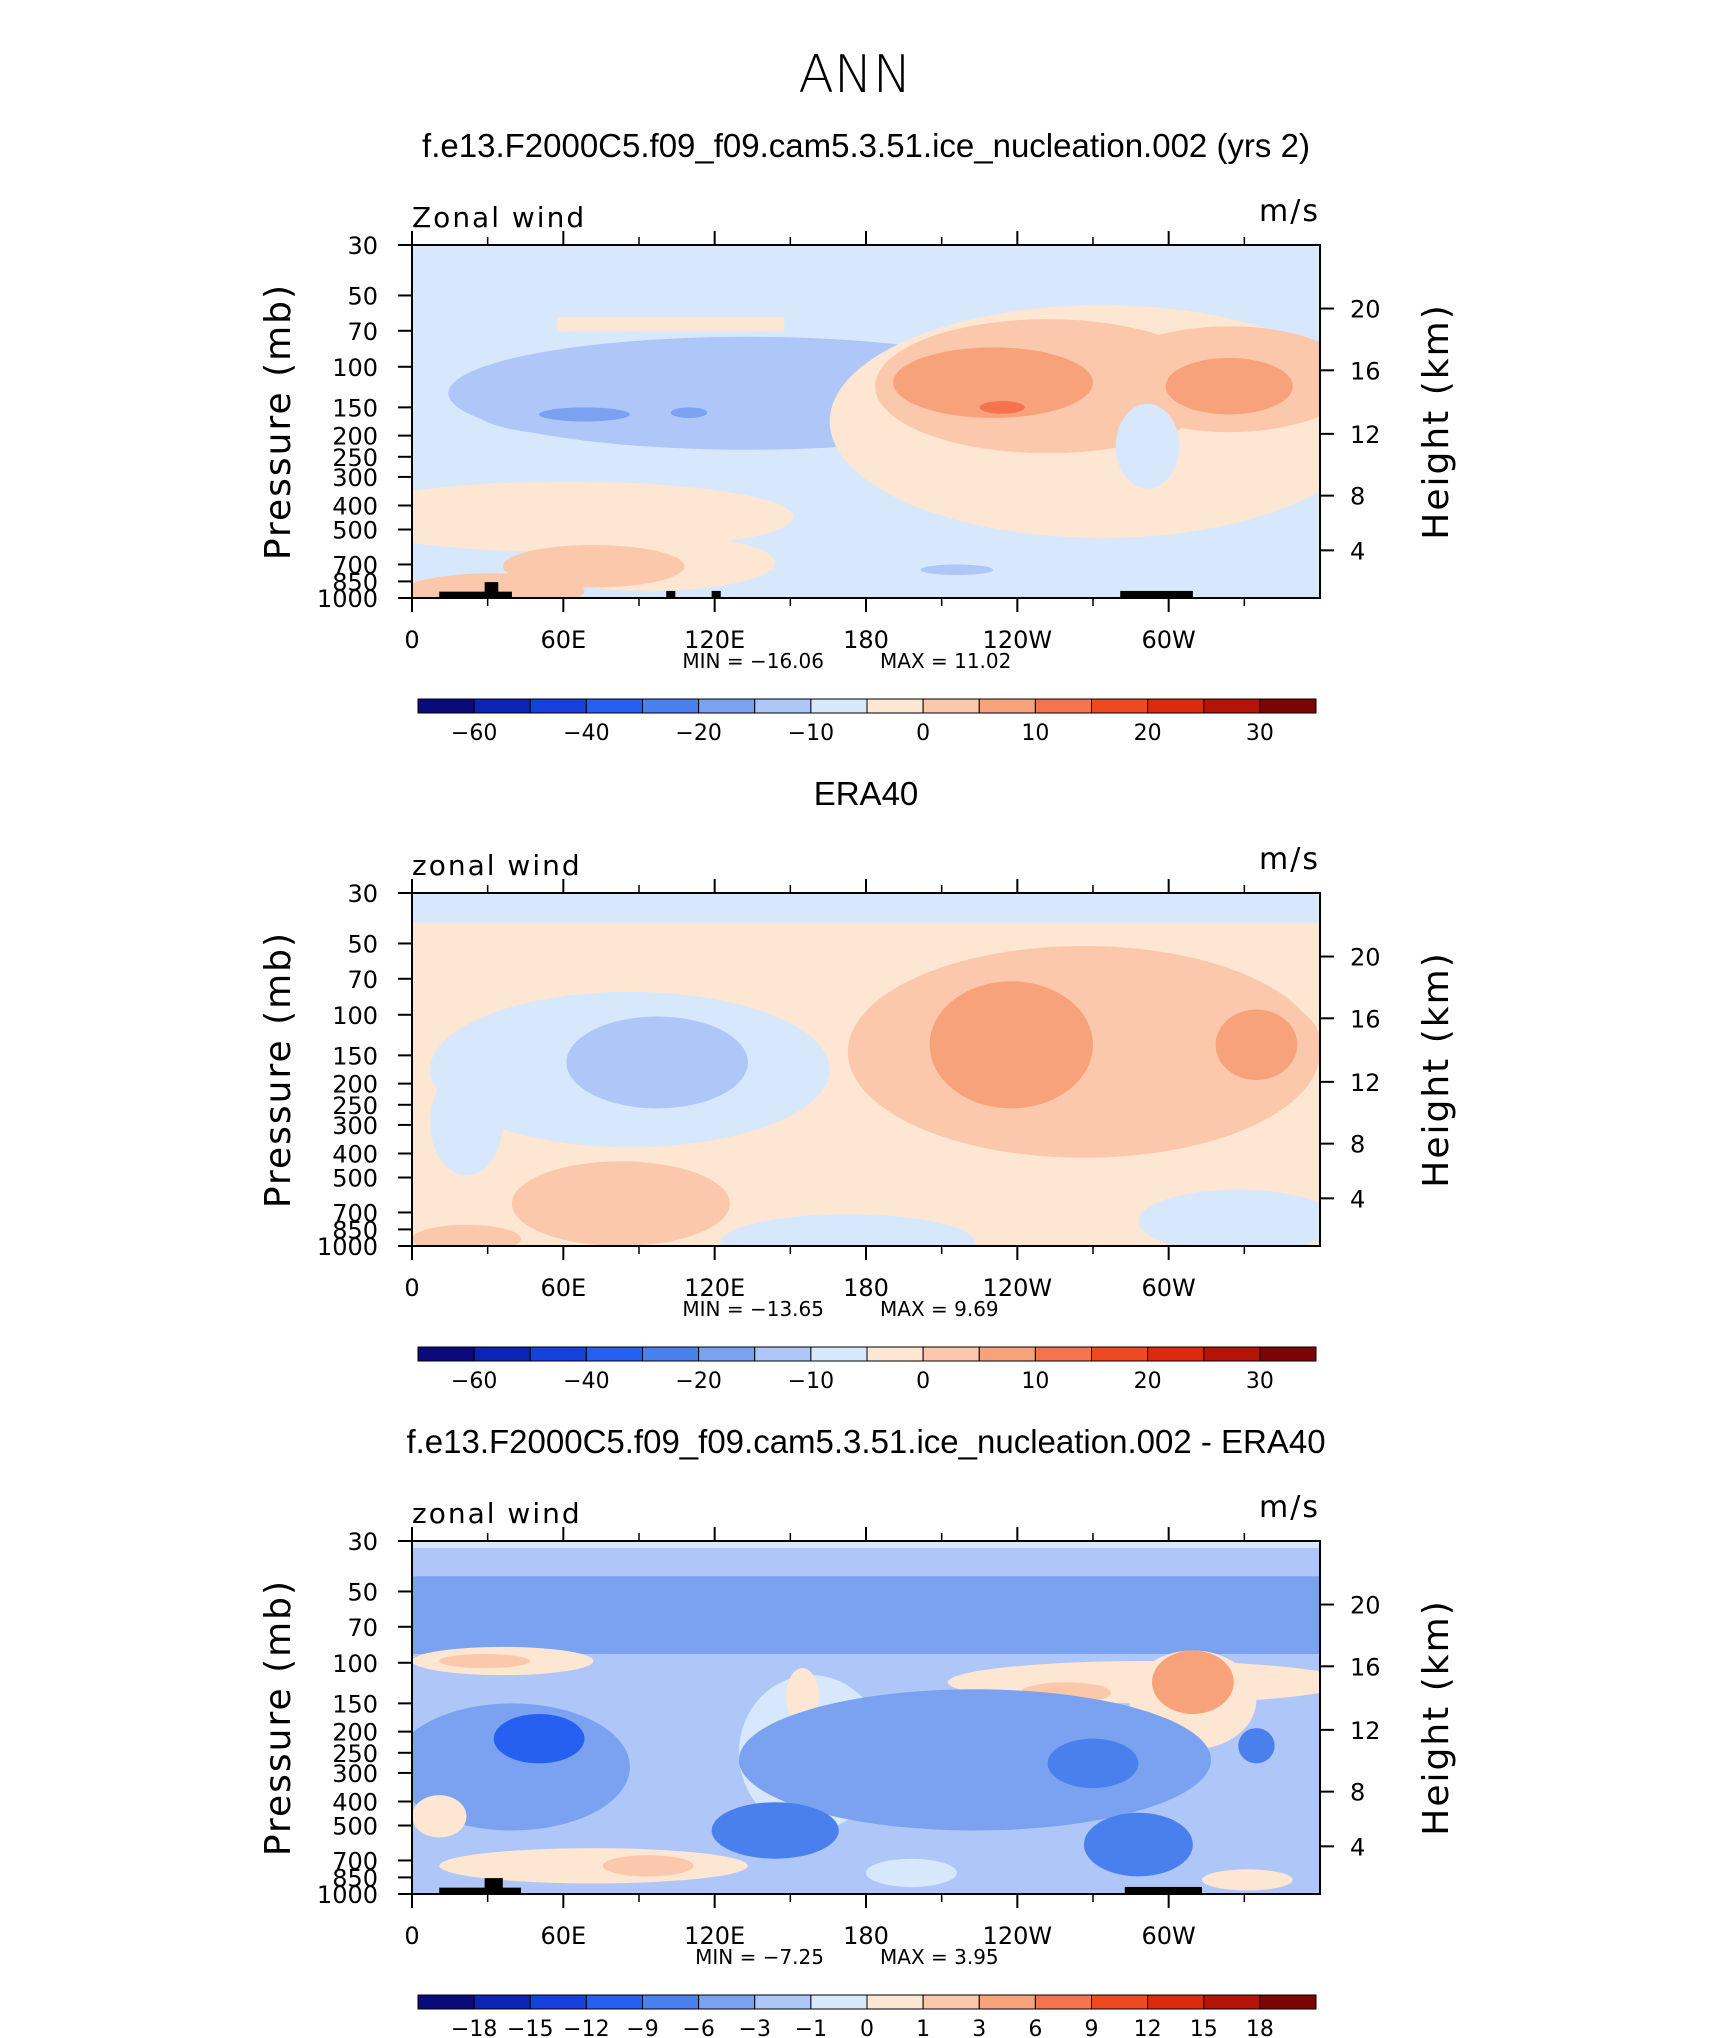  Describe the element at coordinates (642, 2027) in the screenshot. I see `colorbar-label: −9` at that location.